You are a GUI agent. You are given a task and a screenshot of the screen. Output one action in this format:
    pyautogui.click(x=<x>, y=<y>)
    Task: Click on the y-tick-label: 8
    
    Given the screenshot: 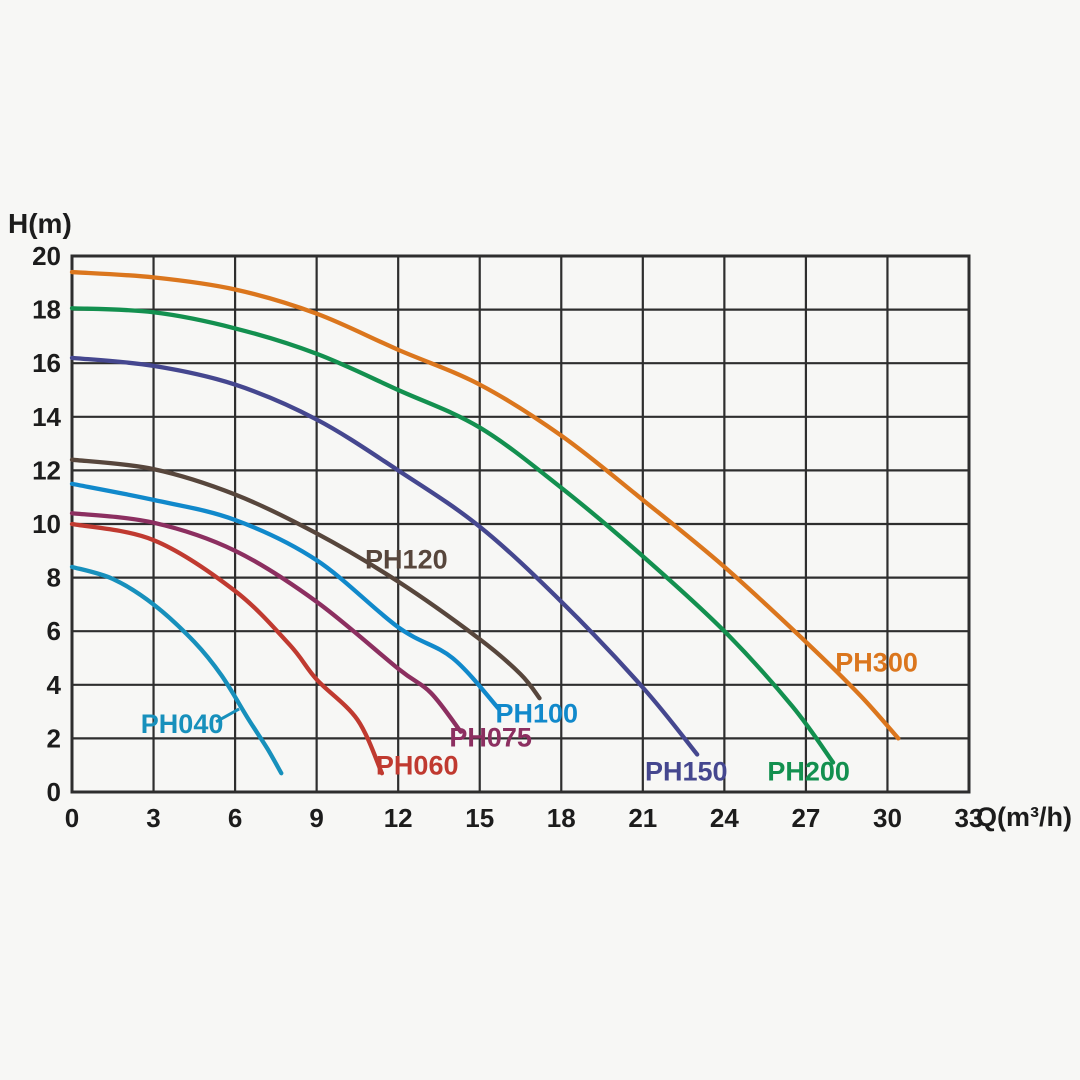 What is the action you would take?
    pyautogui.click(x=54, y=578)
    